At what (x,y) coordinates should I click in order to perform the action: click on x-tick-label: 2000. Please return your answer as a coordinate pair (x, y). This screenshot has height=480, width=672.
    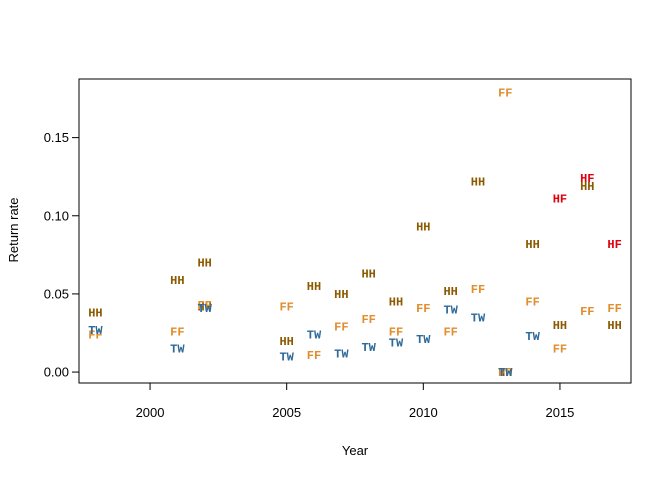
    Looking at the image, I should click on (150, 412).